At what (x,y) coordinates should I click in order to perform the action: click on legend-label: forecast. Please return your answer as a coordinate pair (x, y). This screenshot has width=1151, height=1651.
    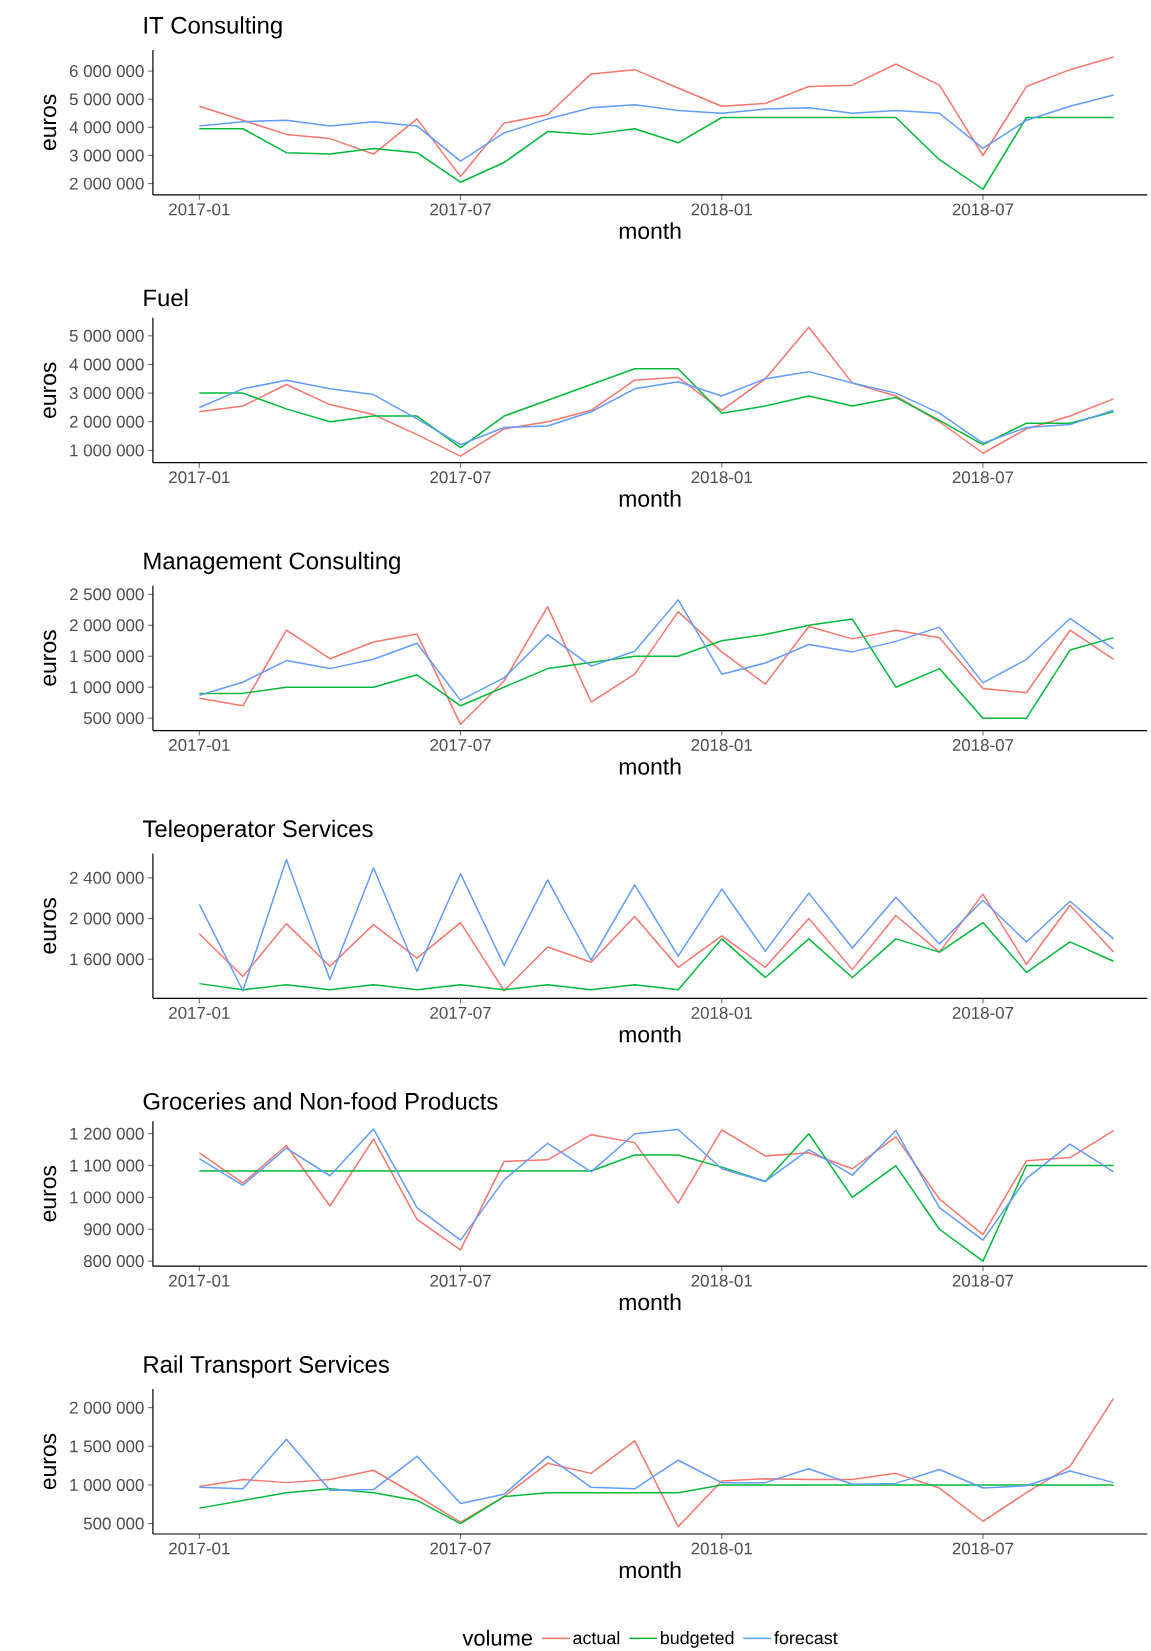
    Looking at the image, I should click on (806, 1638).